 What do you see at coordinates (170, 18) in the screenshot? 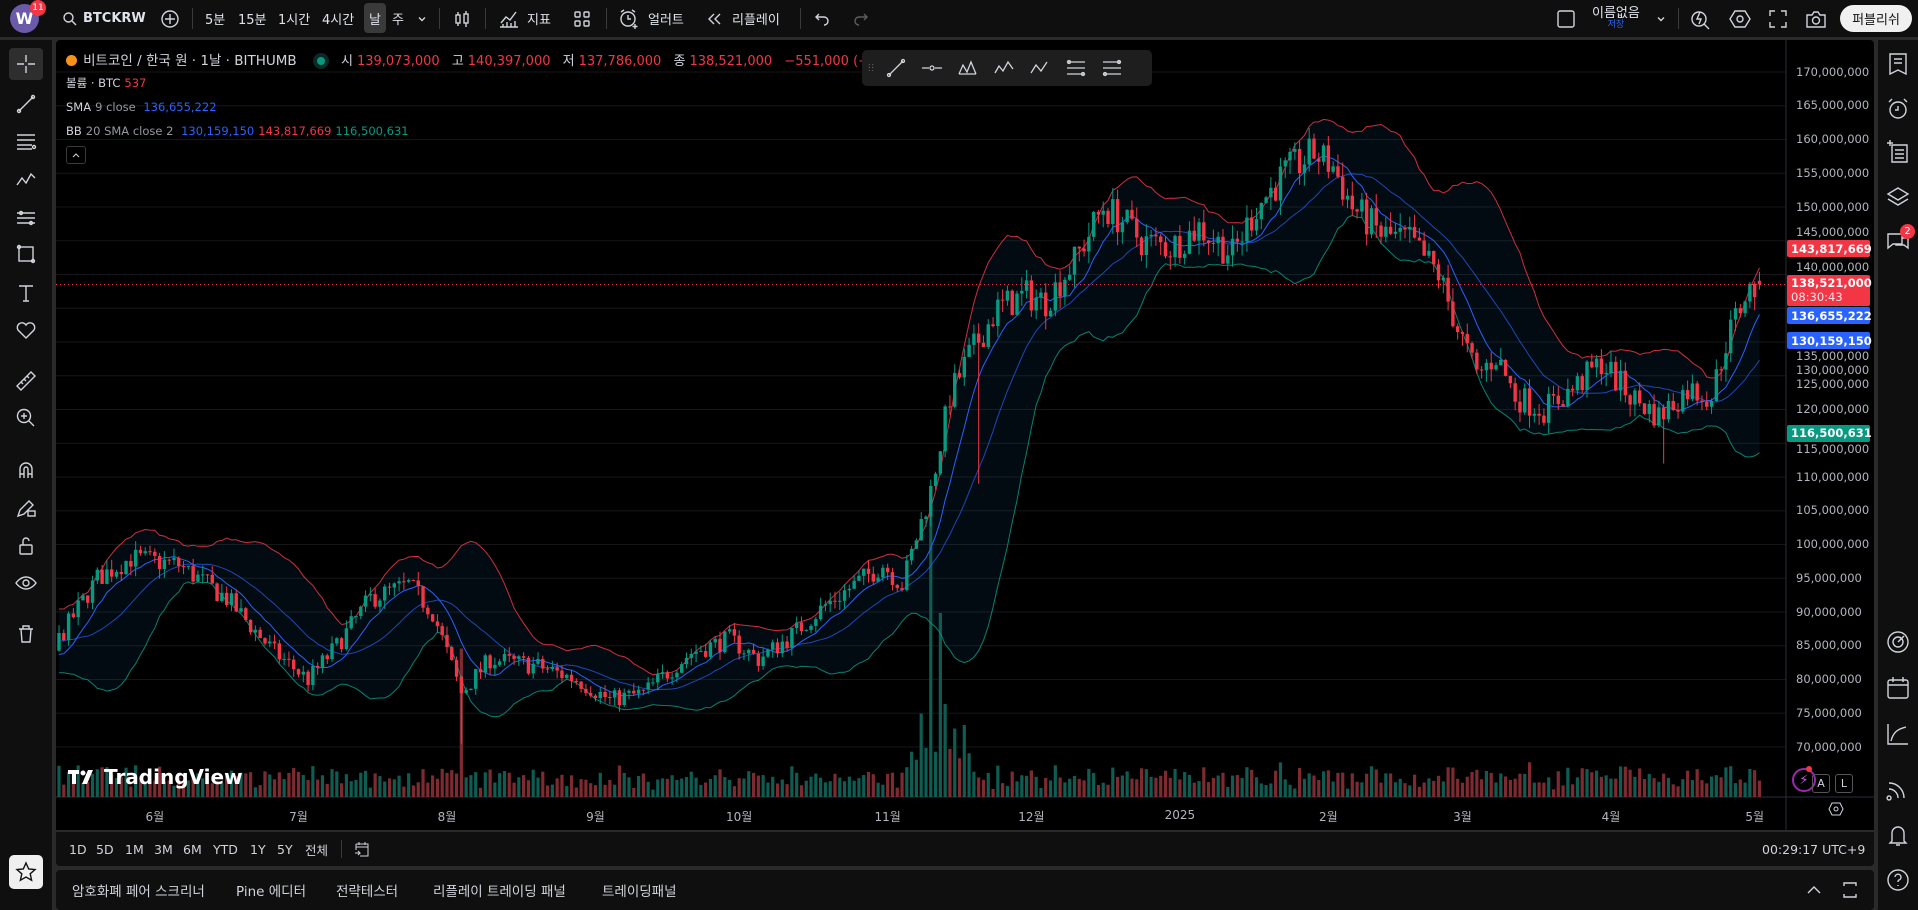
I see `compare-symbol-button` at bounding box center [170, 18].